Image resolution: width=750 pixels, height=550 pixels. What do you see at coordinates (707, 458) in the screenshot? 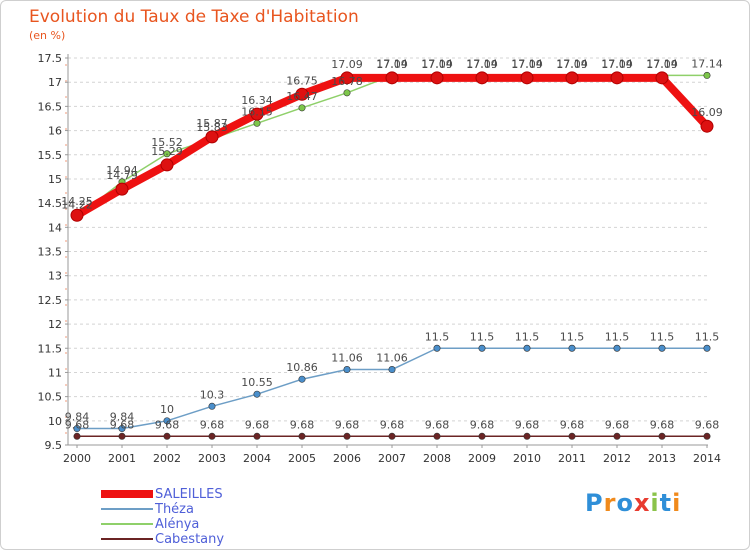
I see `x-tick-label: 2014` at bounding box center [707, 458].